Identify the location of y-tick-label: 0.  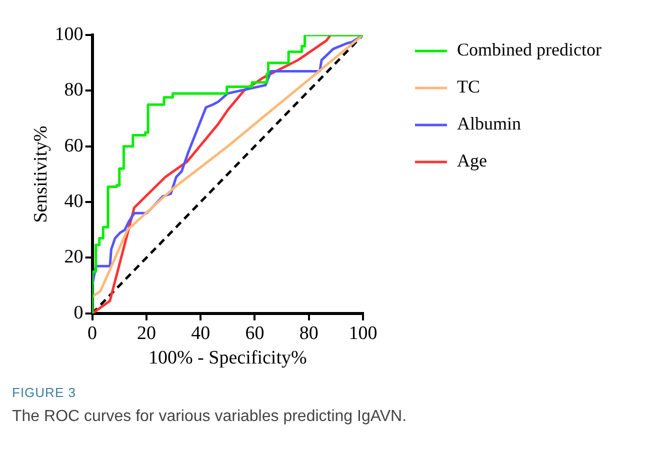
(79, 313).